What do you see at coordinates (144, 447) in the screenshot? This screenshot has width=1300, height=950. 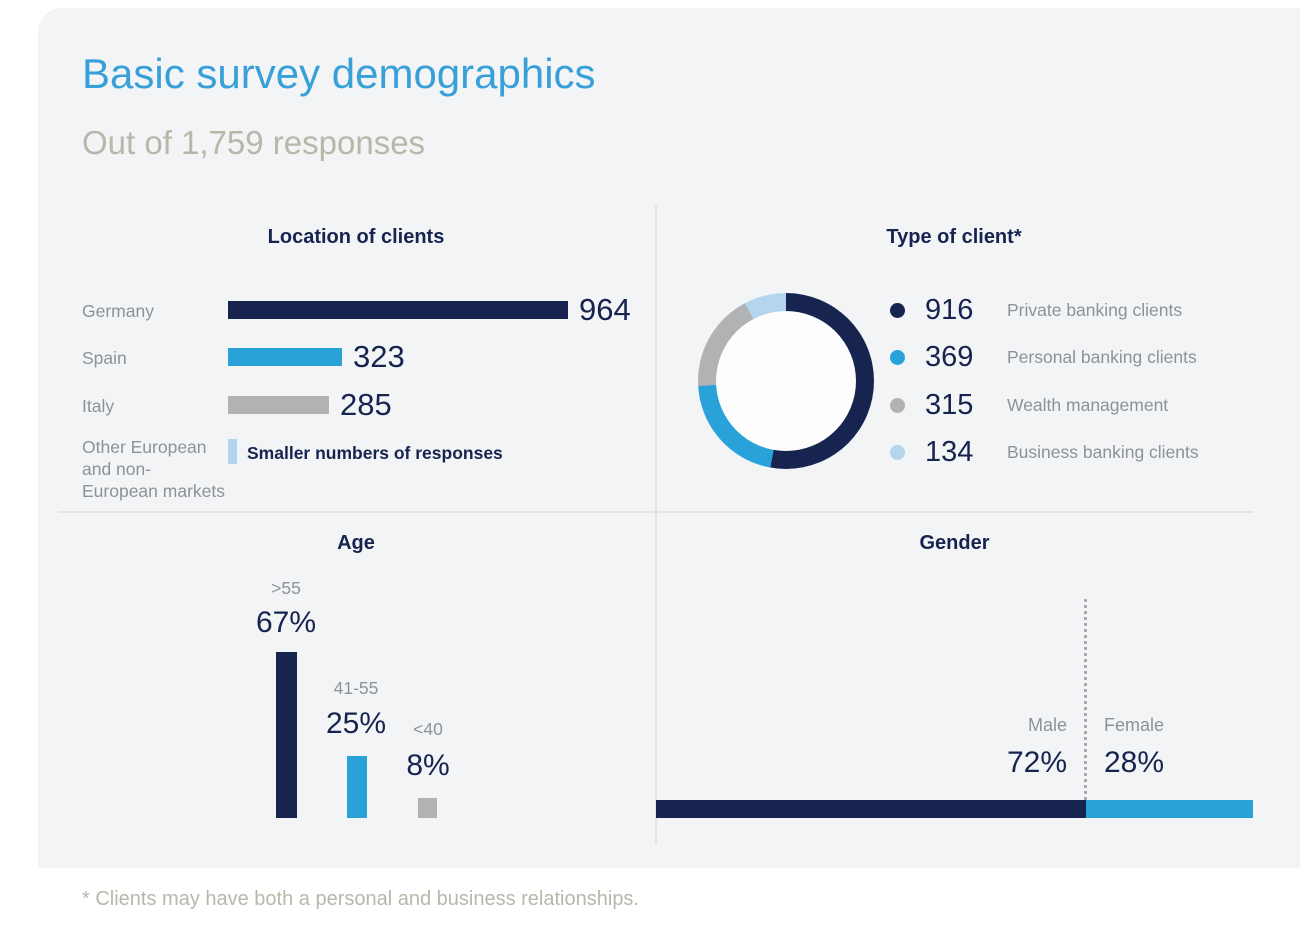 I see `other-markets-label-line1: Other European` at bounding box center [144, 447].